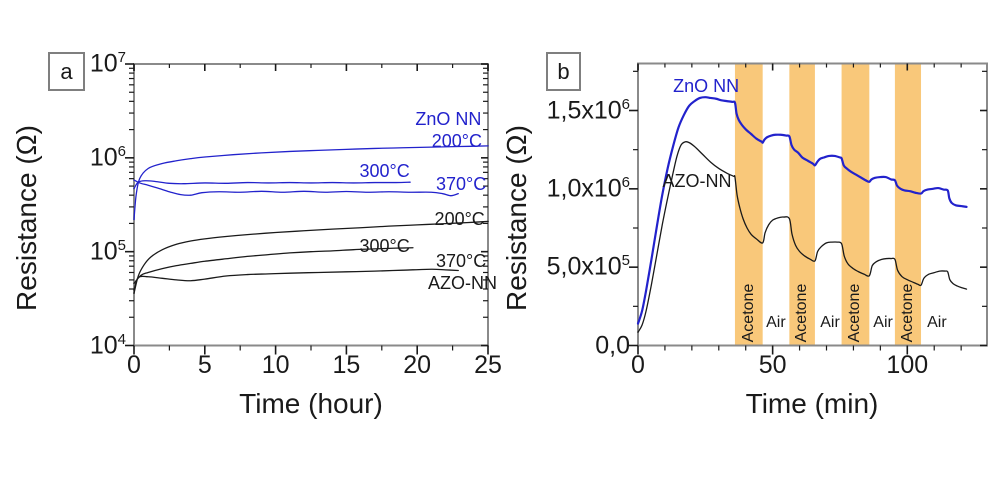 This screenshot has width=1000, height=477. I want to click on series-zno-nn-370-c, so click(296, 188).